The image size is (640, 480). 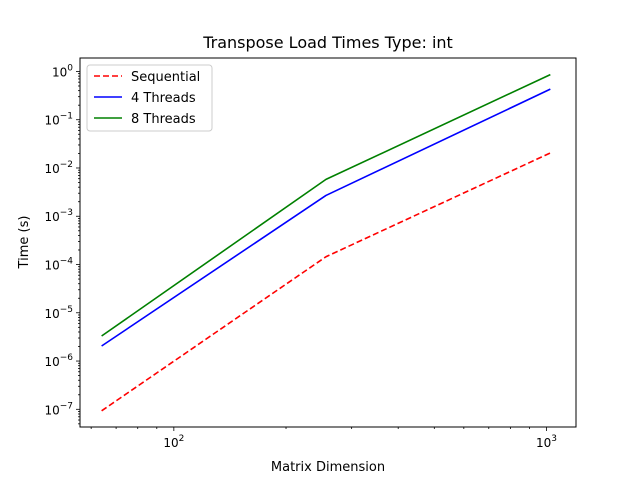 What do you see at coordinates (58, 265) in the screenshot?
I see `y-tick-label-3: 10⁻⁴` at bounding box center [58, 265].